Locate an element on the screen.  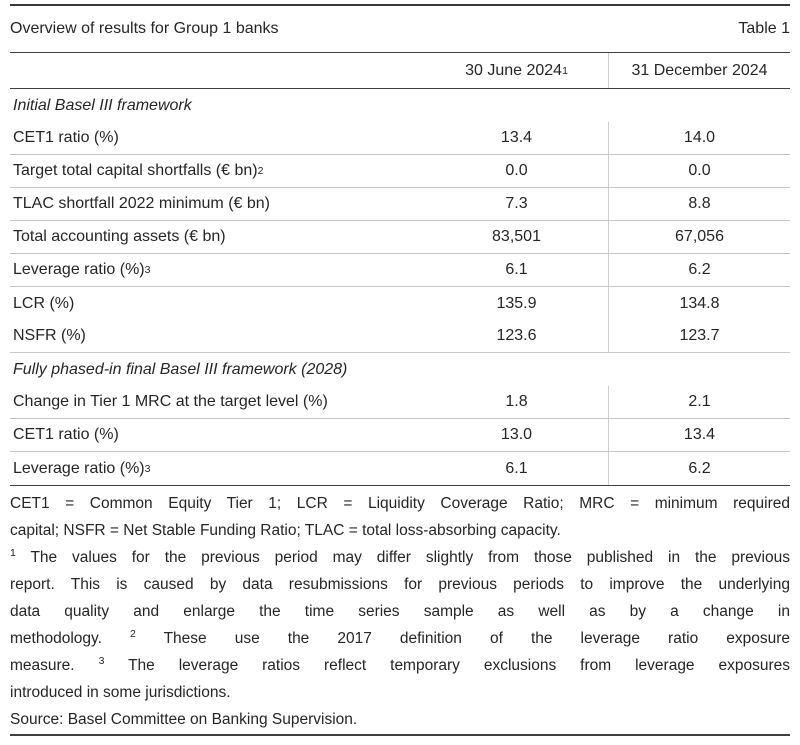
column-header-row: 30 June 2024 1 31 December 2024 is located at coordinates (400, 71).